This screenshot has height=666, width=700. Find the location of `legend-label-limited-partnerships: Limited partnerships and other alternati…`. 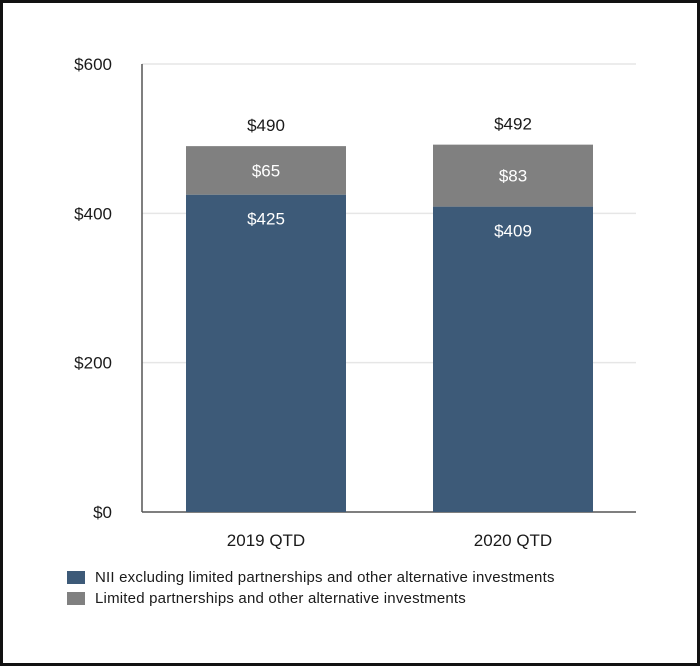

legend-label-limited-partnerships: Limited partnerships and other alternati… is located at coordinates (280, 598).